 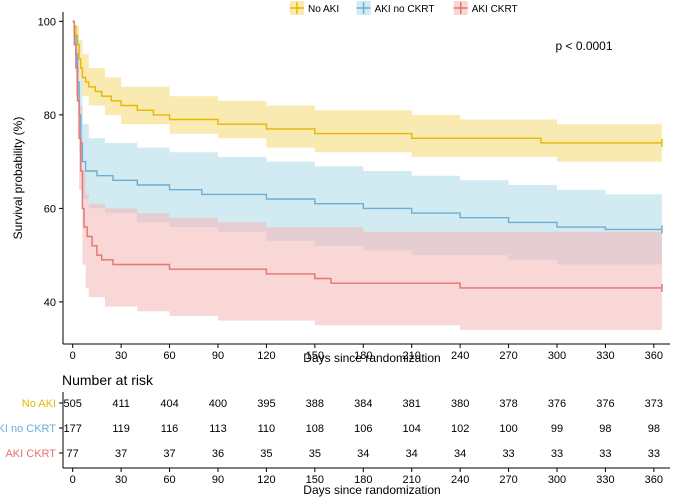 I want to click on x-tick-label: 300, so click(x=557, y=356).